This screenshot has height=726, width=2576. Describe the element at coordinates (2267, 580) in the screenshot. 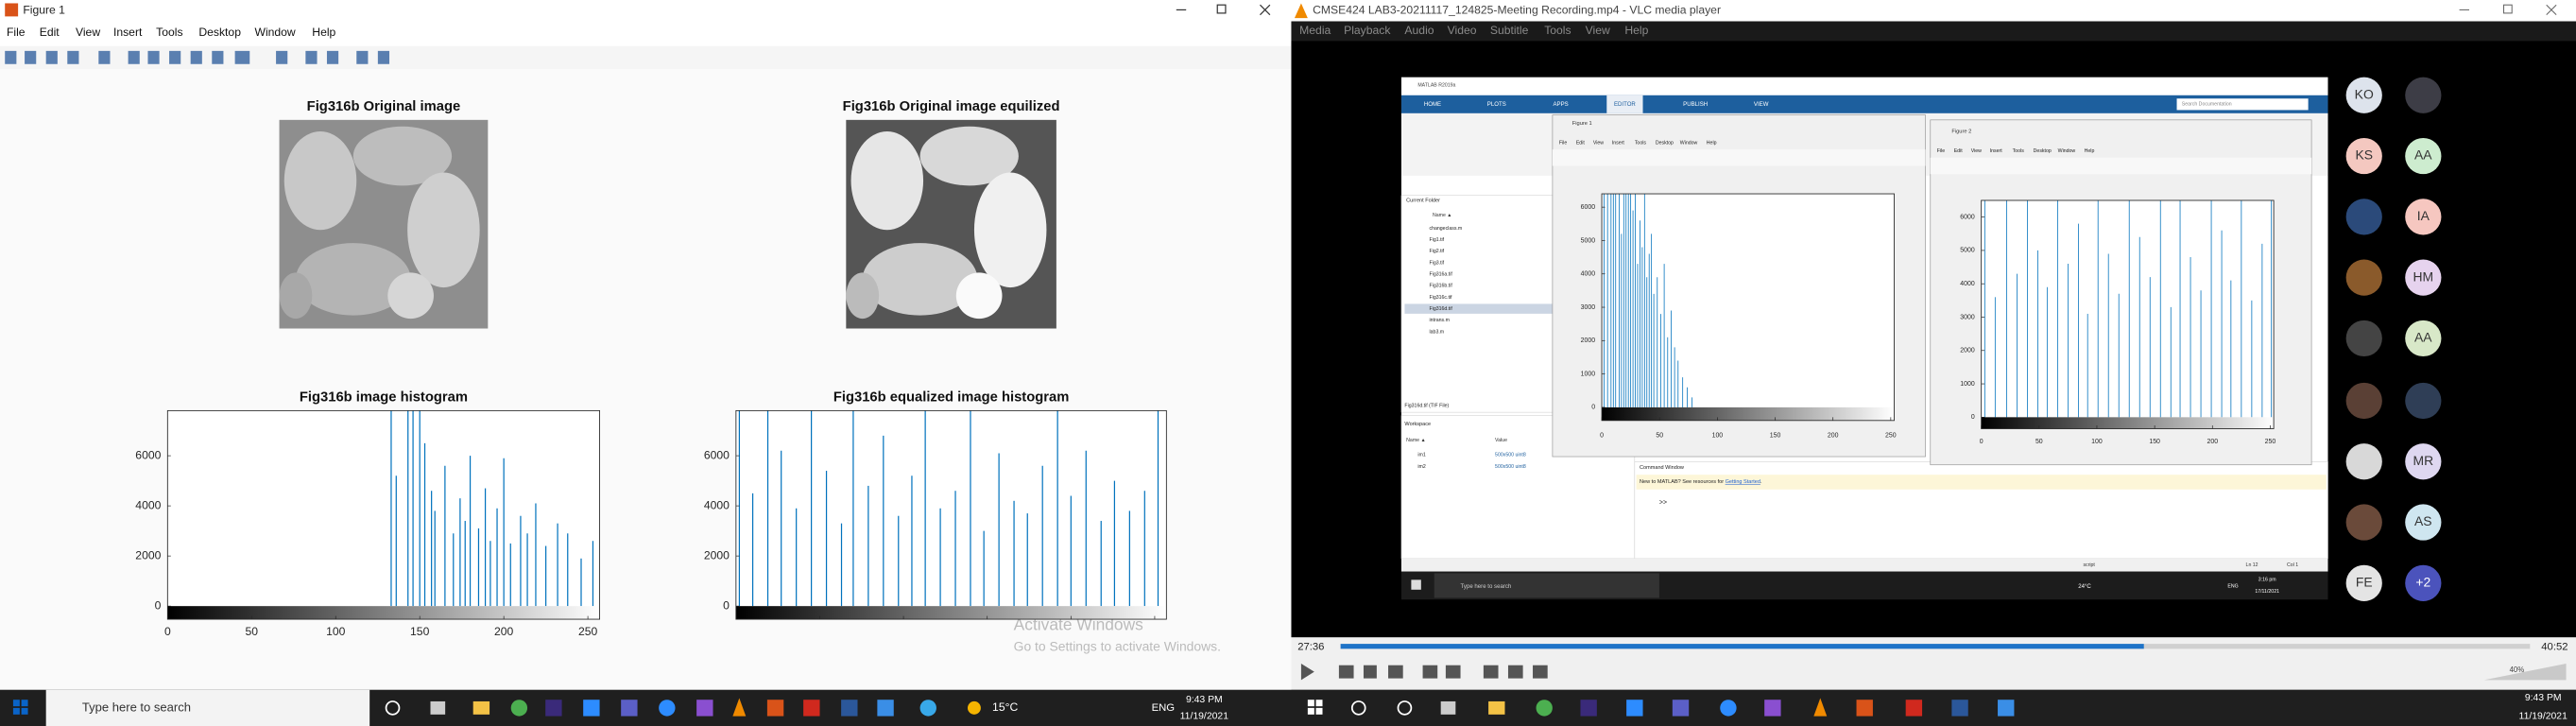

I see `rec-clock-time: 3:16 pm` at that location.